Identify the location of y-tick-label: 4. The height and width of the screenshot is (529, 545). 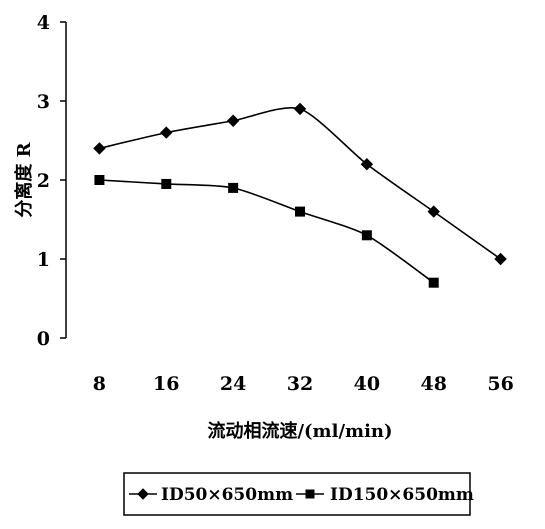
(43, 23).